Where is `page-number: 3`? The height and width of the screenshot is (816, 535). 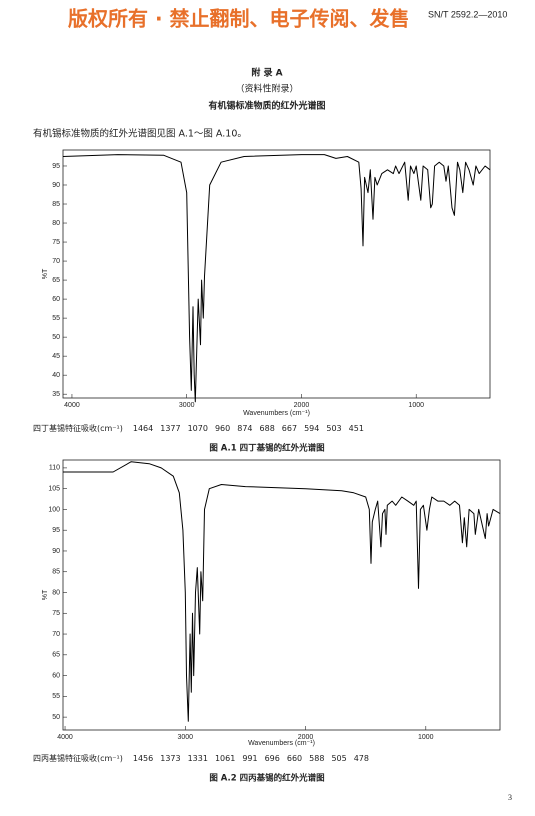
page-number: 3 is located at coordinates (510, 797).